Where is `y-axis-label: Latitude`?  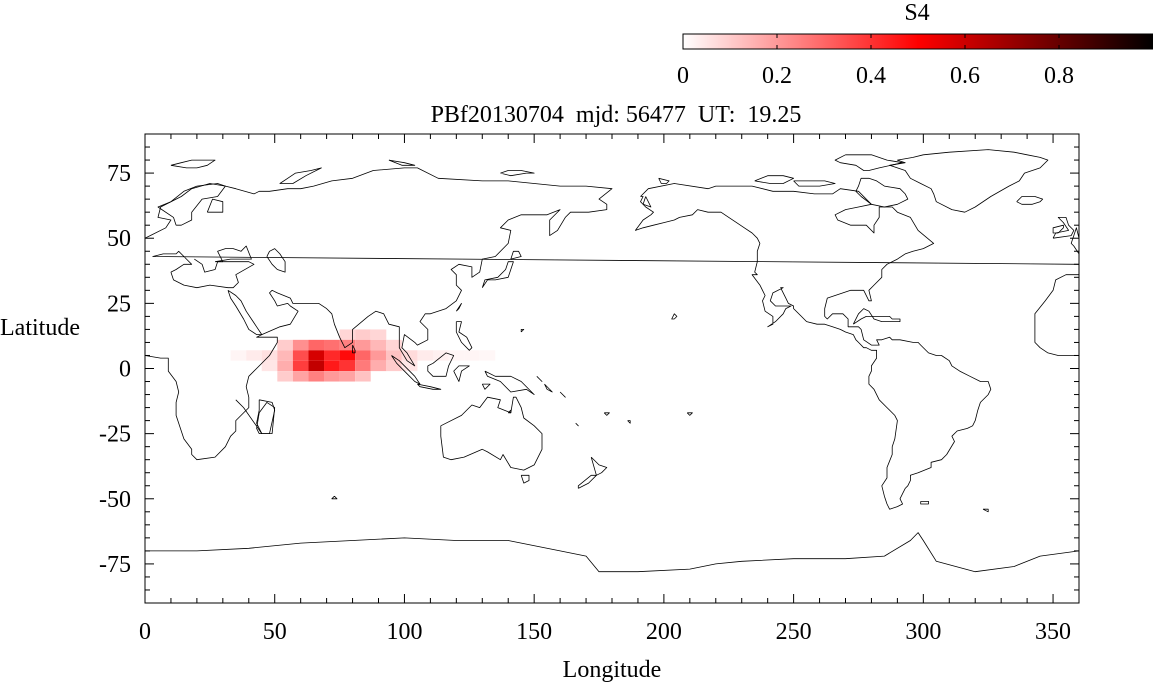
y-axis-label: Latitude is located at coordinates (40, 328).